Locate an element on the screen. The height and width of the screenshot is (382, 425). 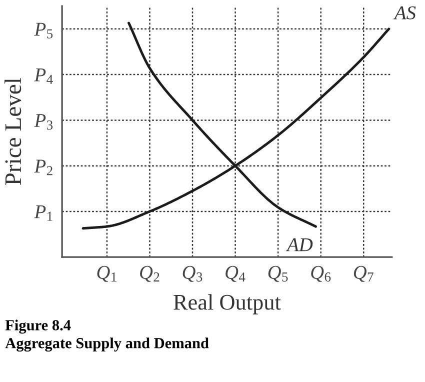
x-tick-label: Q$_{5}$ is located at coordinates (278, 274).